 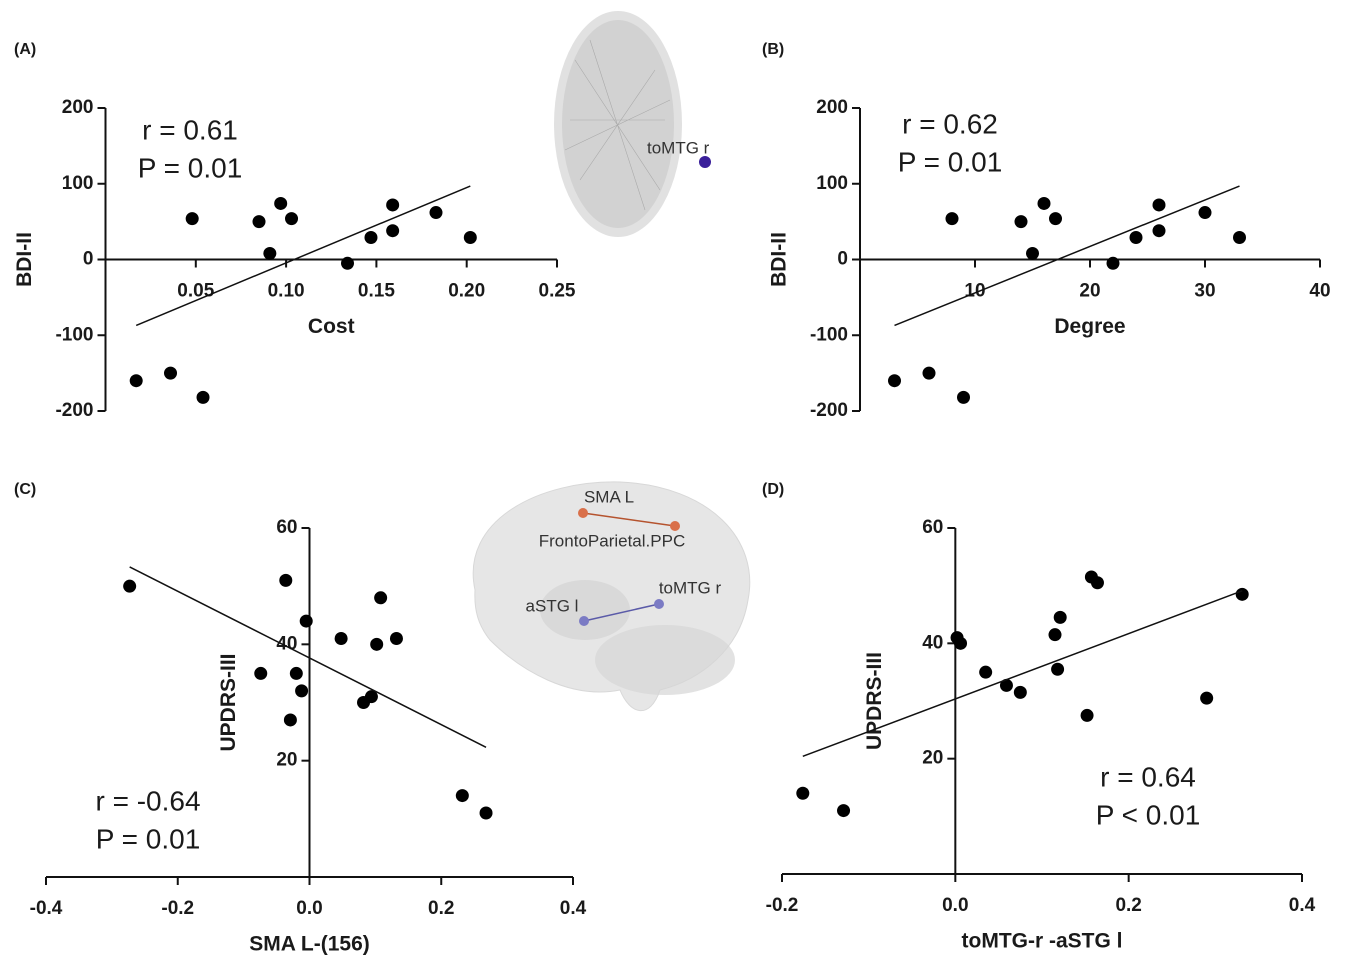 What do you see at coordinates (609, 496) in the screenshot?
I see `inset-label: SMA L` at bounding box center [609, 496].